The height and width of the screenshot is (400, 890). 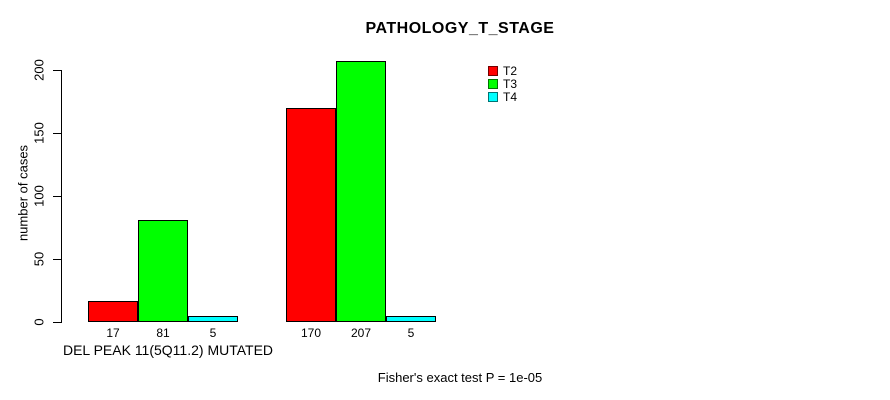 I want to click on y-axis-title: number of cases, so click(x=23, y=193).